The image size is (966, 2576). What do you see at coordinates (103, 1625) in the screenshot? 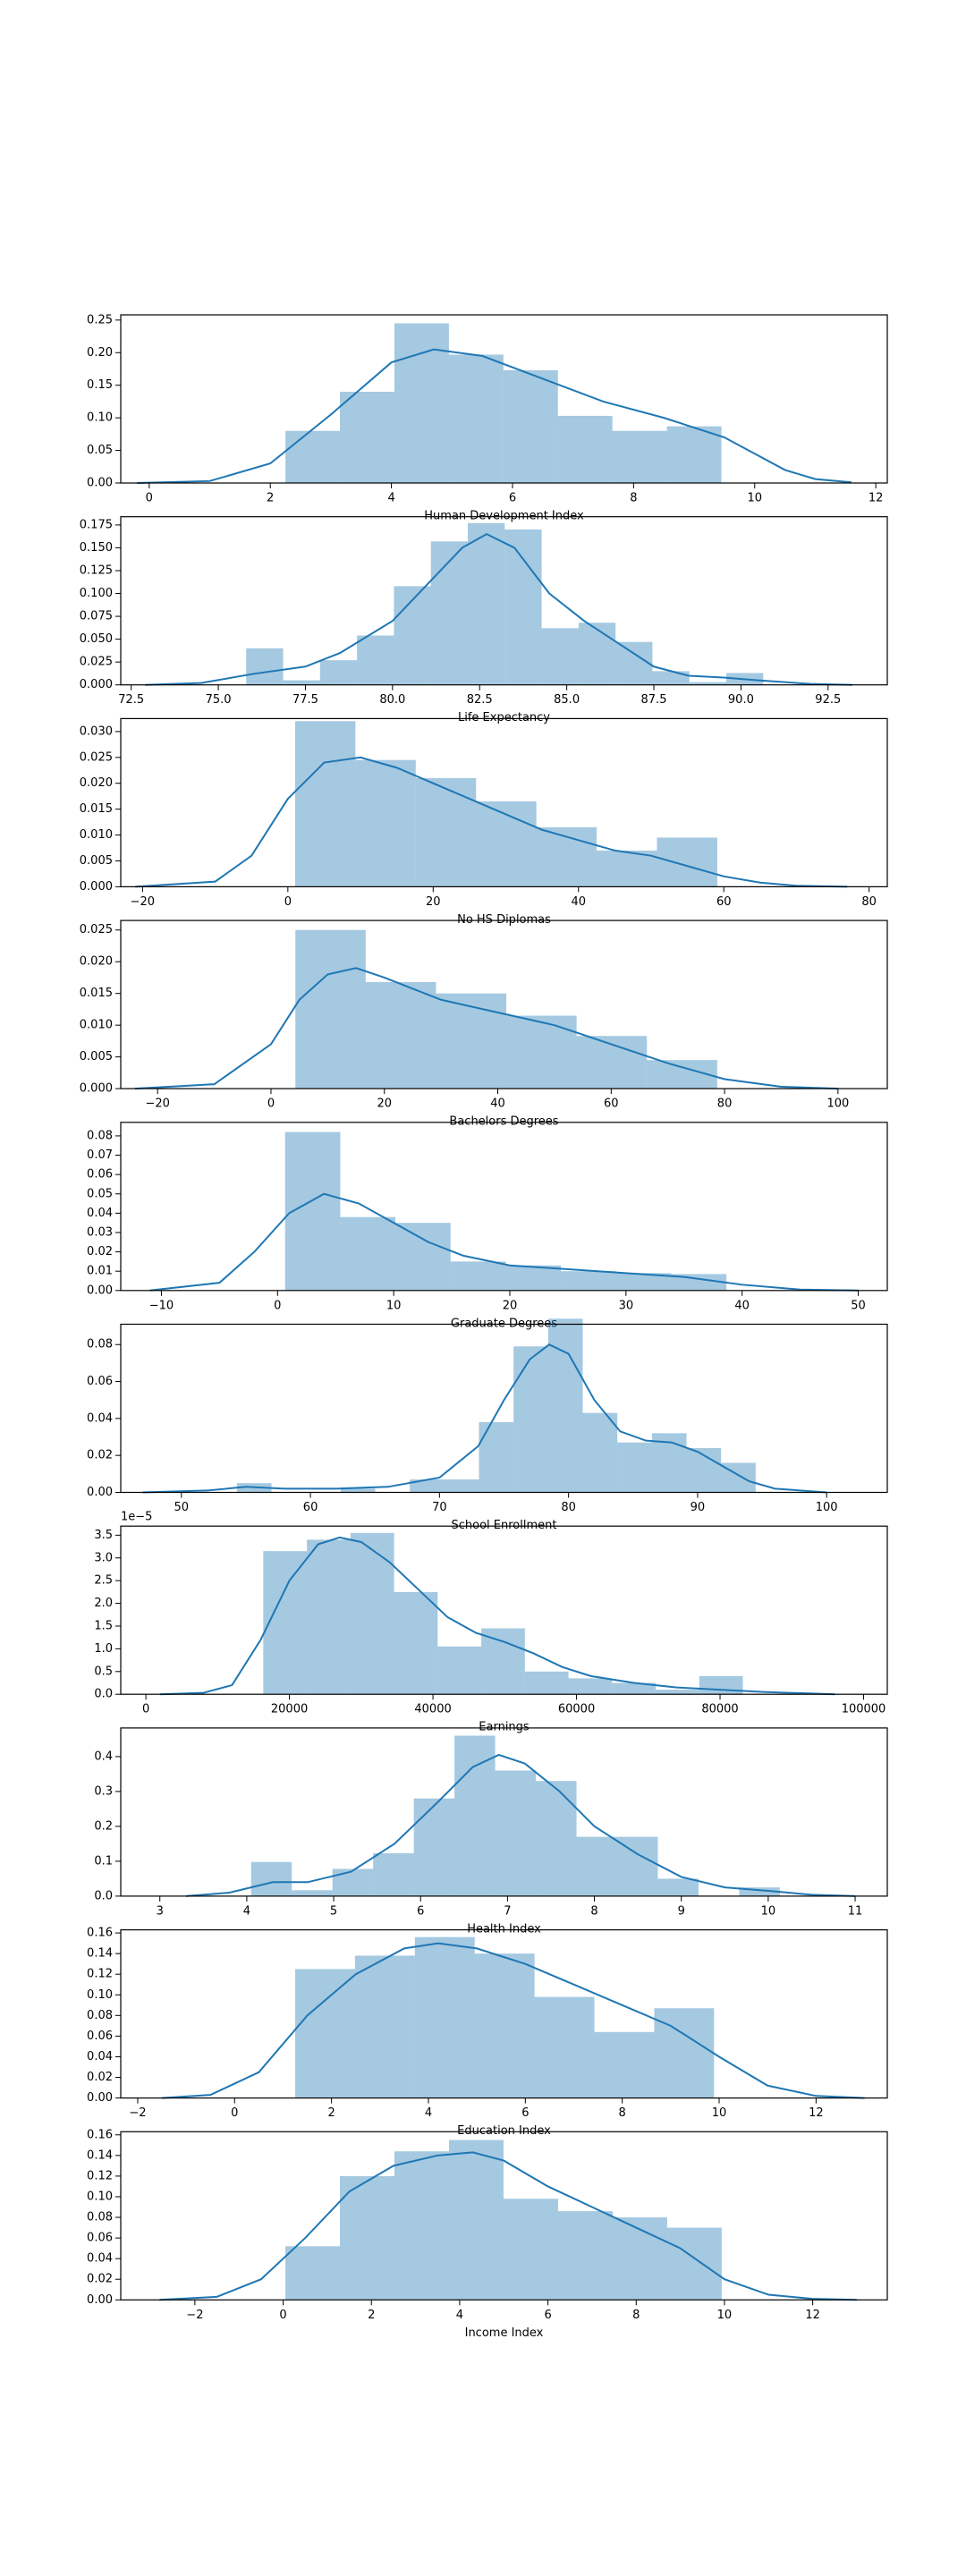
I see `y-tick-label: 1.5` at bounding box center [103, 1625].